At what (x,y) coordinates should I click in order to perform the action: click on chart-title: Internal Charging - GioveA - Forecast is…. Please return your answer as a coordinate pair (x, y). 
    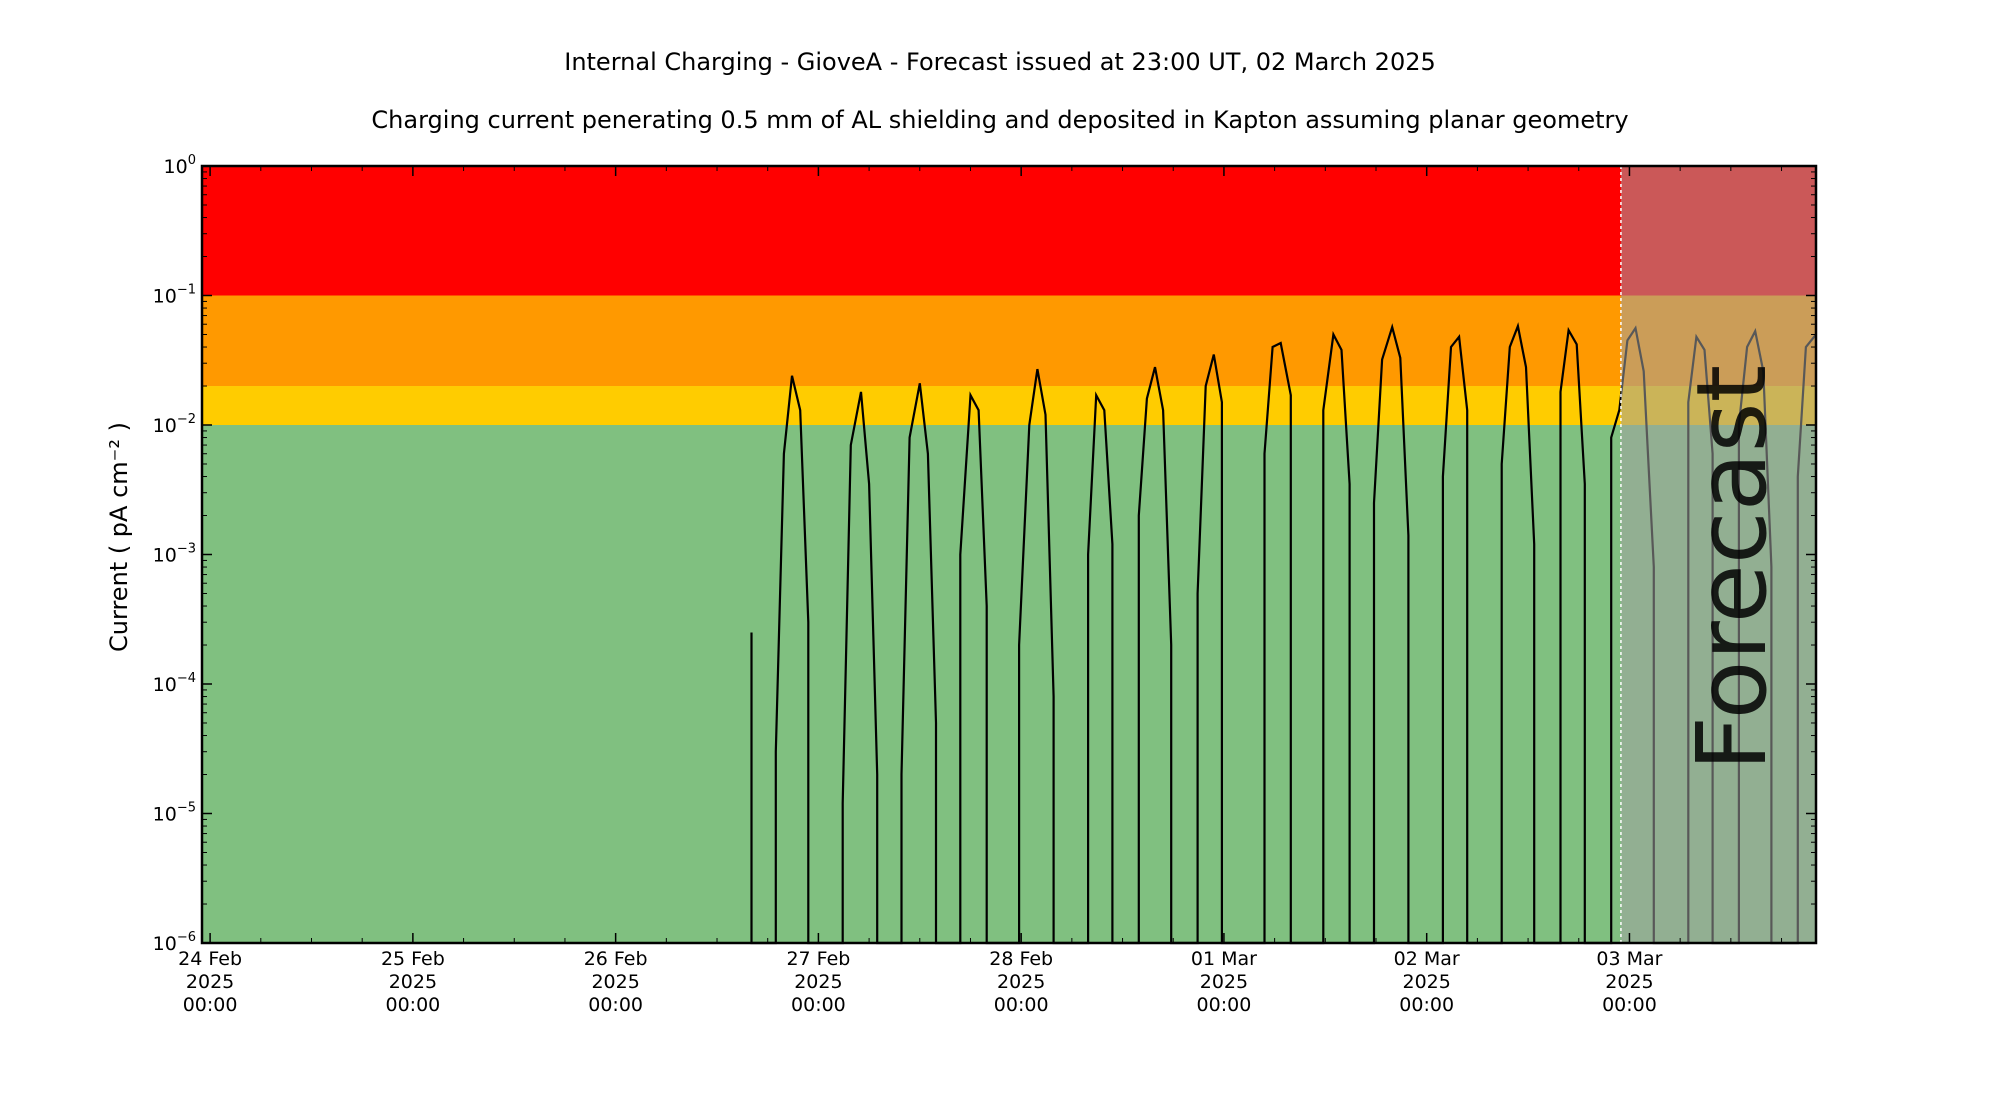
    Looking at the image, I should click on (1000, 62).